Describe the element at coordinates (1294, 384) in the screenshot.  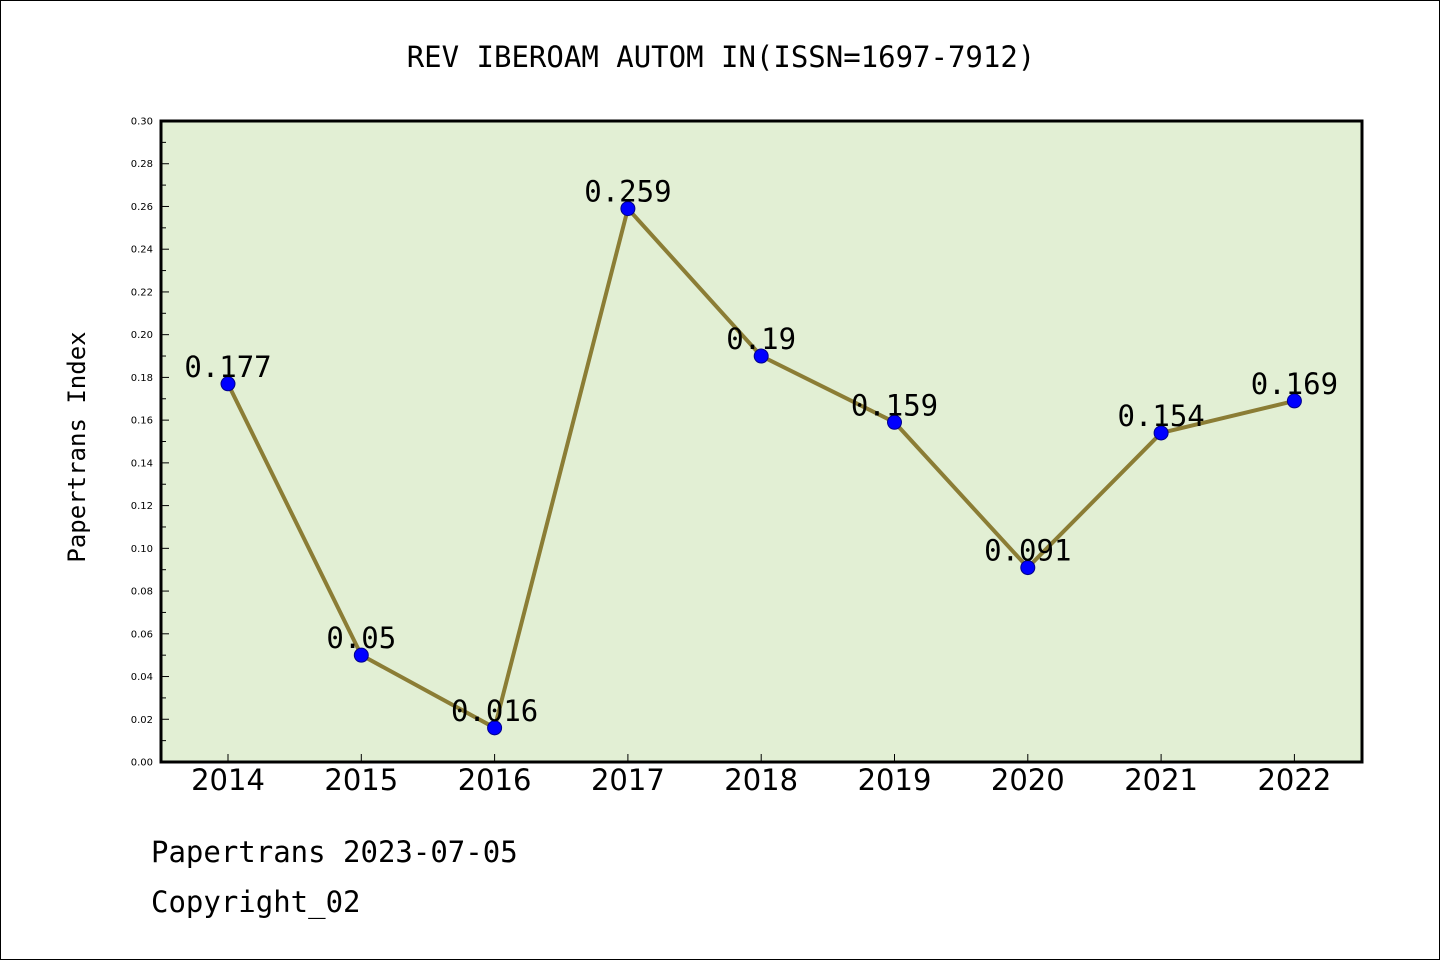
I see `data-label: 0.169` at that location.